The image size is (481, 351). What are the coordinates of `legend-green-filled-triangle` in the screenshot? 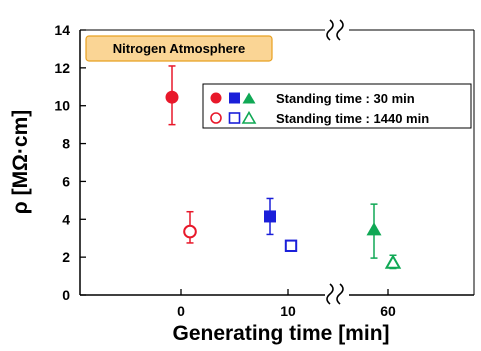 It's located at (249, 98).